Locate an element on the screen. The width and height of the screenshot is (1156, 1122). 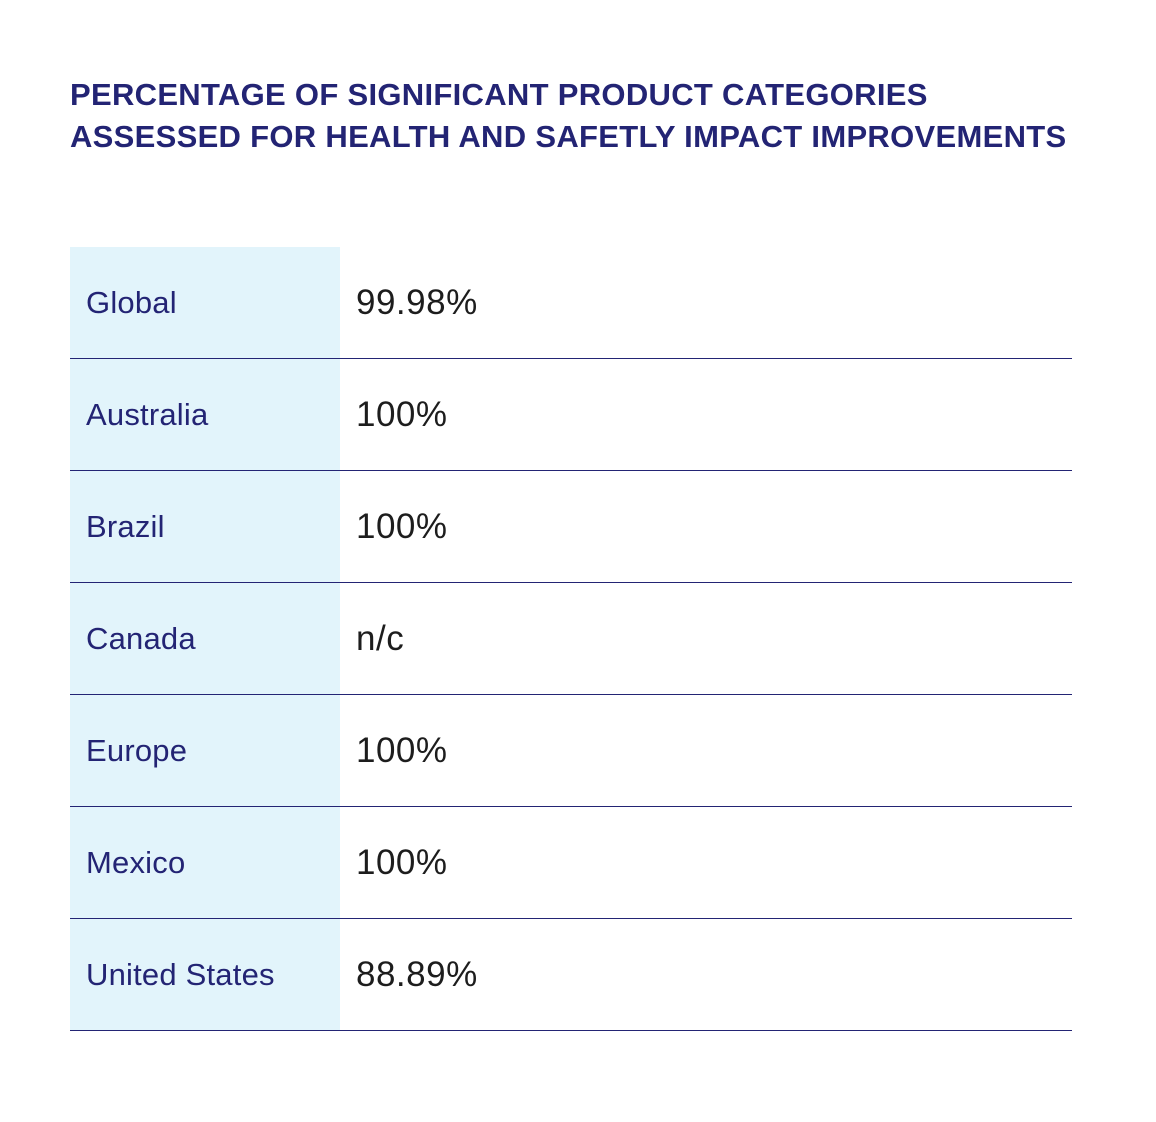
table-row: Australia 100% is located at coordinates (571, 415).